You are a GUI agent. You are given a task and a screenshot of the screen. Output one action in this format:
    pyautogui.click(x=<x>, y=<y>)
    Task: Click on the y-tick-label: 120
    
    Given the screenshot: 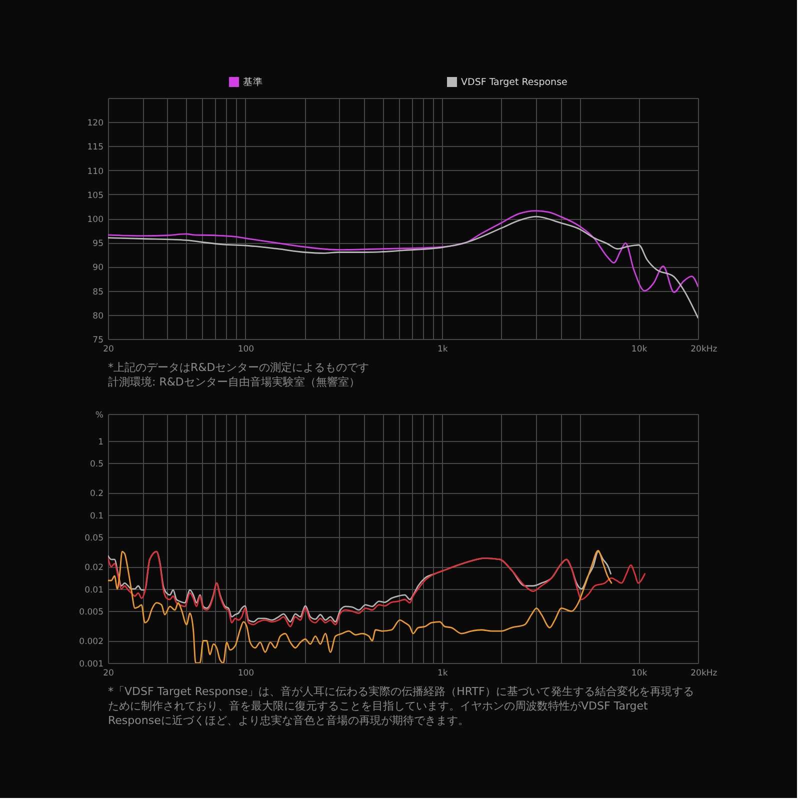 What is the action you would take?
    pyautogui.click(x=95, y=123)
    